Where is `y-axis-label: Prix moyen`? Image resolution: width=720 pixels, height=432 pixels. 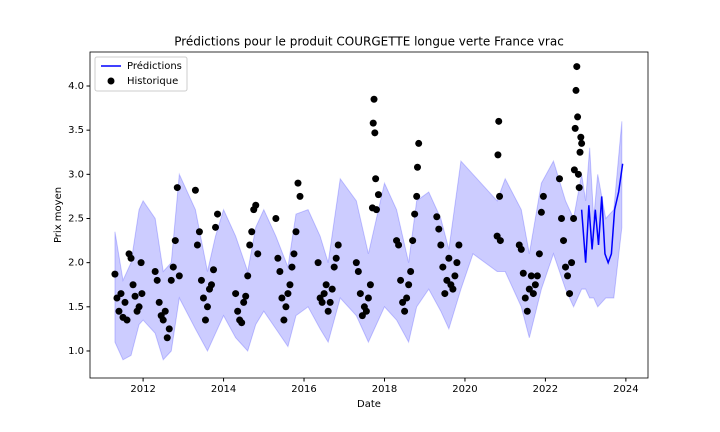
y-axis-label: Prix moyen is located at coordinates (58, 215).